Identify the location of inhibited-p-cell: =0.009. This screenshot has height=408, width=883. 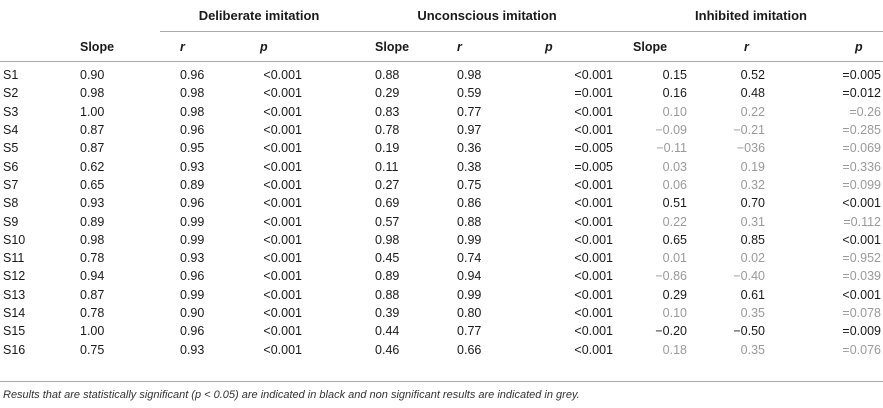
(862, 331).